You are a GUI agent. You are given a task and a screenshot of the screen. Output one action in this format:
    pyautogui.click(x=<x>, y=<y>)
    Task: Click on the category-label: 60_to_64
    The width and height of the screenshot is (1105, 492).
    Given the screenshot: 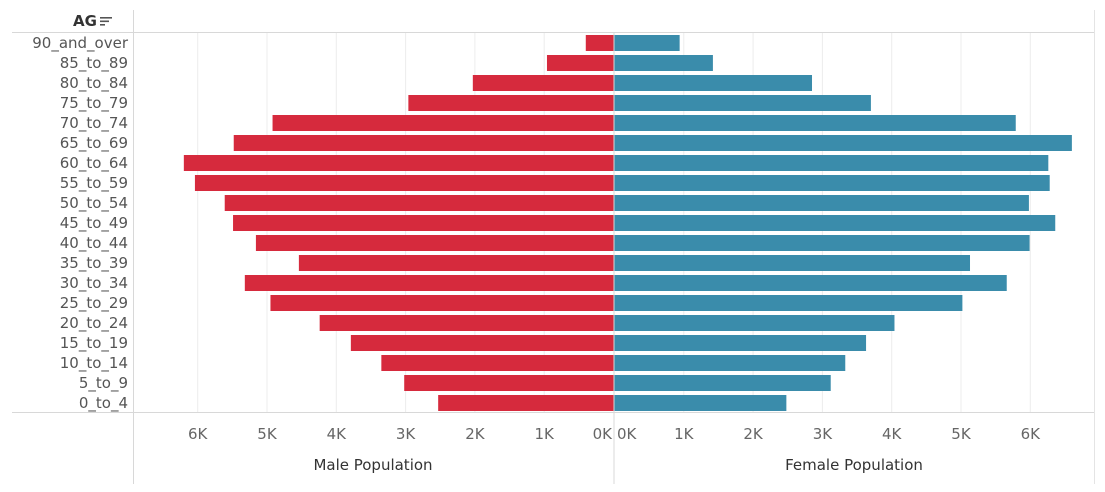 What is the action you would take?
    pyautogui.click(x=94, y=163)
    